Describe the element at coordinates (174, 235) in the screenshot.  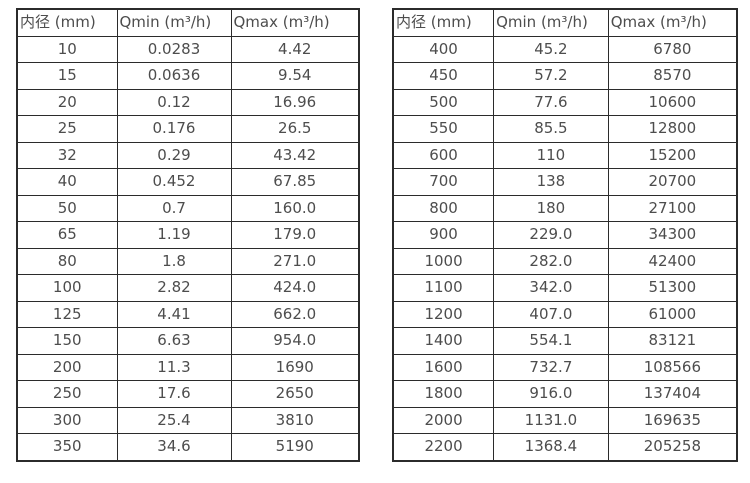
I see `table-cell: 1.19` at that location.